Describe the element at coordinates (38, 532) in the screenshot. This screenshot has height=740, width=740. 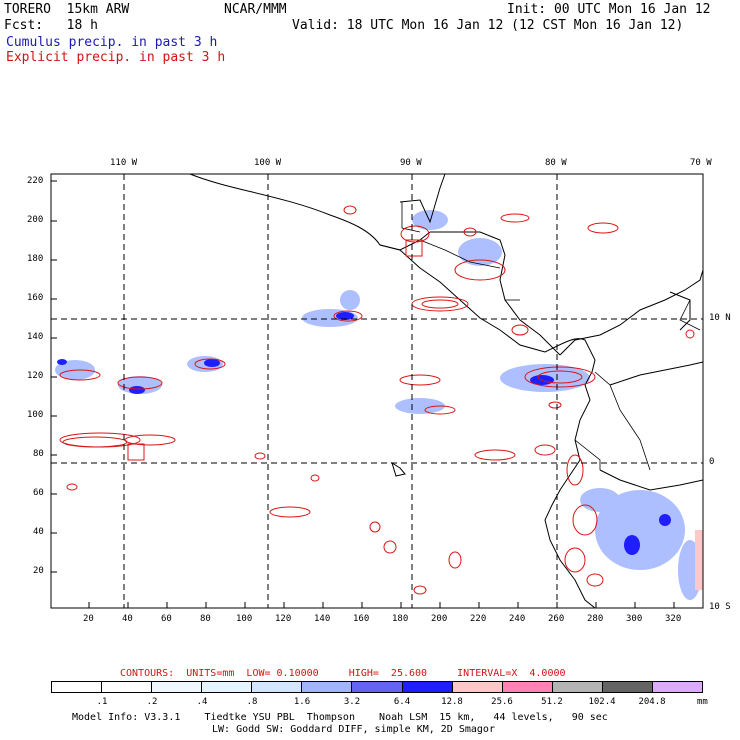
I see `y-label: 40` at that location.